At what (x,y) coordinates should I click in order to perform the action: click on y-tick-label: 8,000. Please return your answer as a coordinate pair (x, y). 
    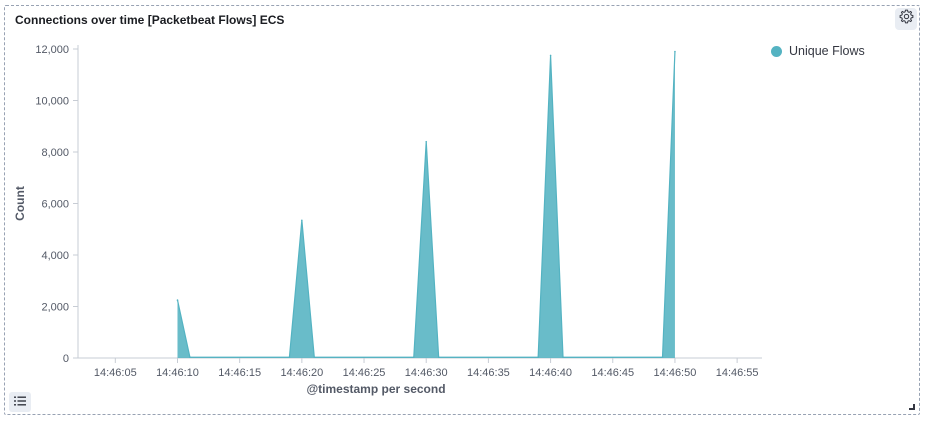
    Looking at the image, I should click on (55, 153).